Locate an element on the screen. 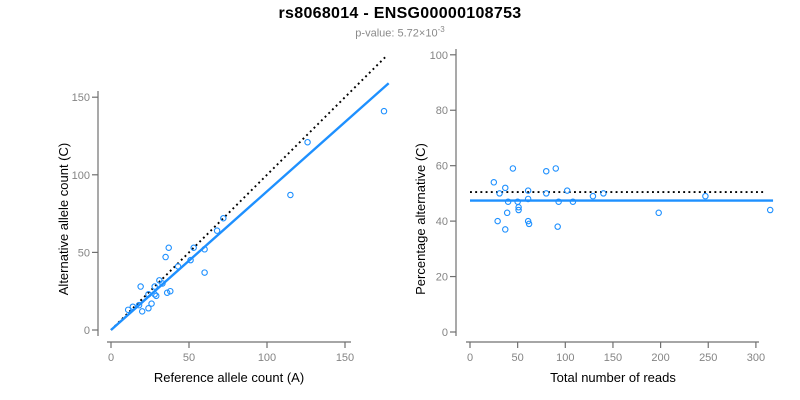 This screenshot has width=800, height=400. plot-subtitle: p-value: 5.72×10-3 is located at coordinates (400, 32).